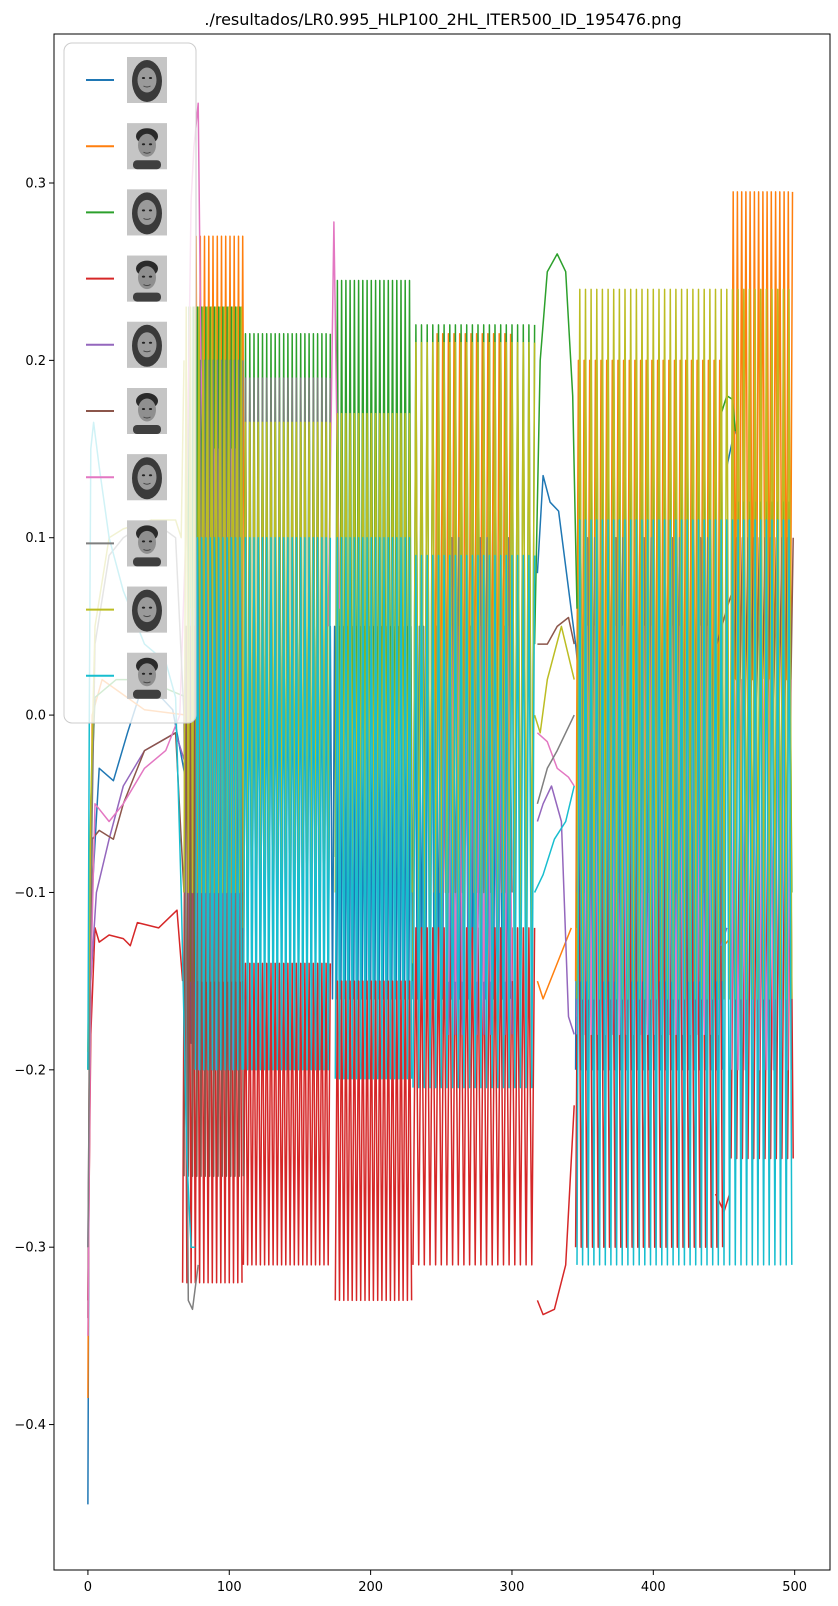  I want to click on x-tick-label: 300, so click(512, 1587).